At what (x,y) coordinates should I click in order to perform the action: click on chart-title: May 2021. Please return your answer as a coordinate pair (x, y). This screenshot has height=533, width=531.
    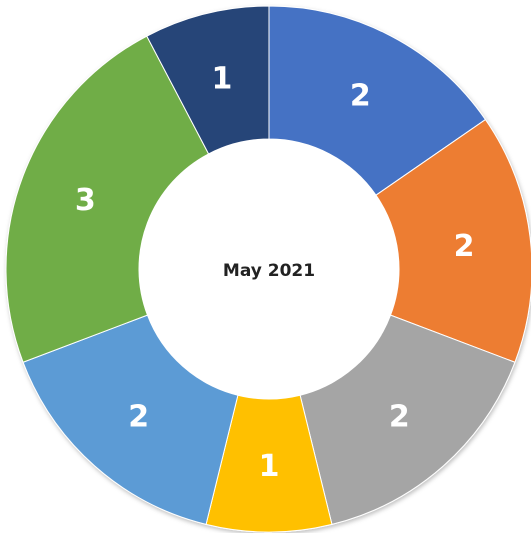
    Looking at the image, I should click on (269, 271).